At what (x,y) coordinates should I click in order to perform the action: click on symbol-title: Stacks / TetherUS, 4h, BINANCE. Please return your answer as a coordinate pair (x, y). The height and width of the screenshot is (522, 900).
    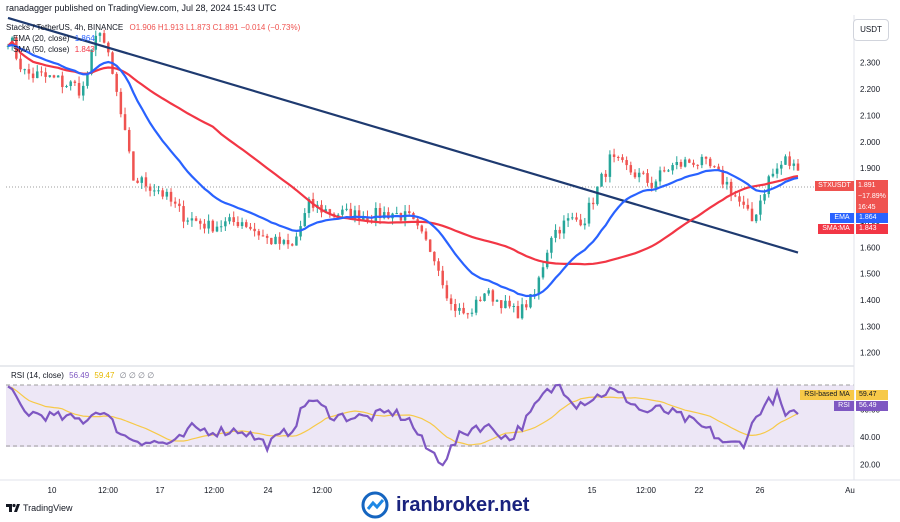
    Looking at the image, I should click on (65, 27).